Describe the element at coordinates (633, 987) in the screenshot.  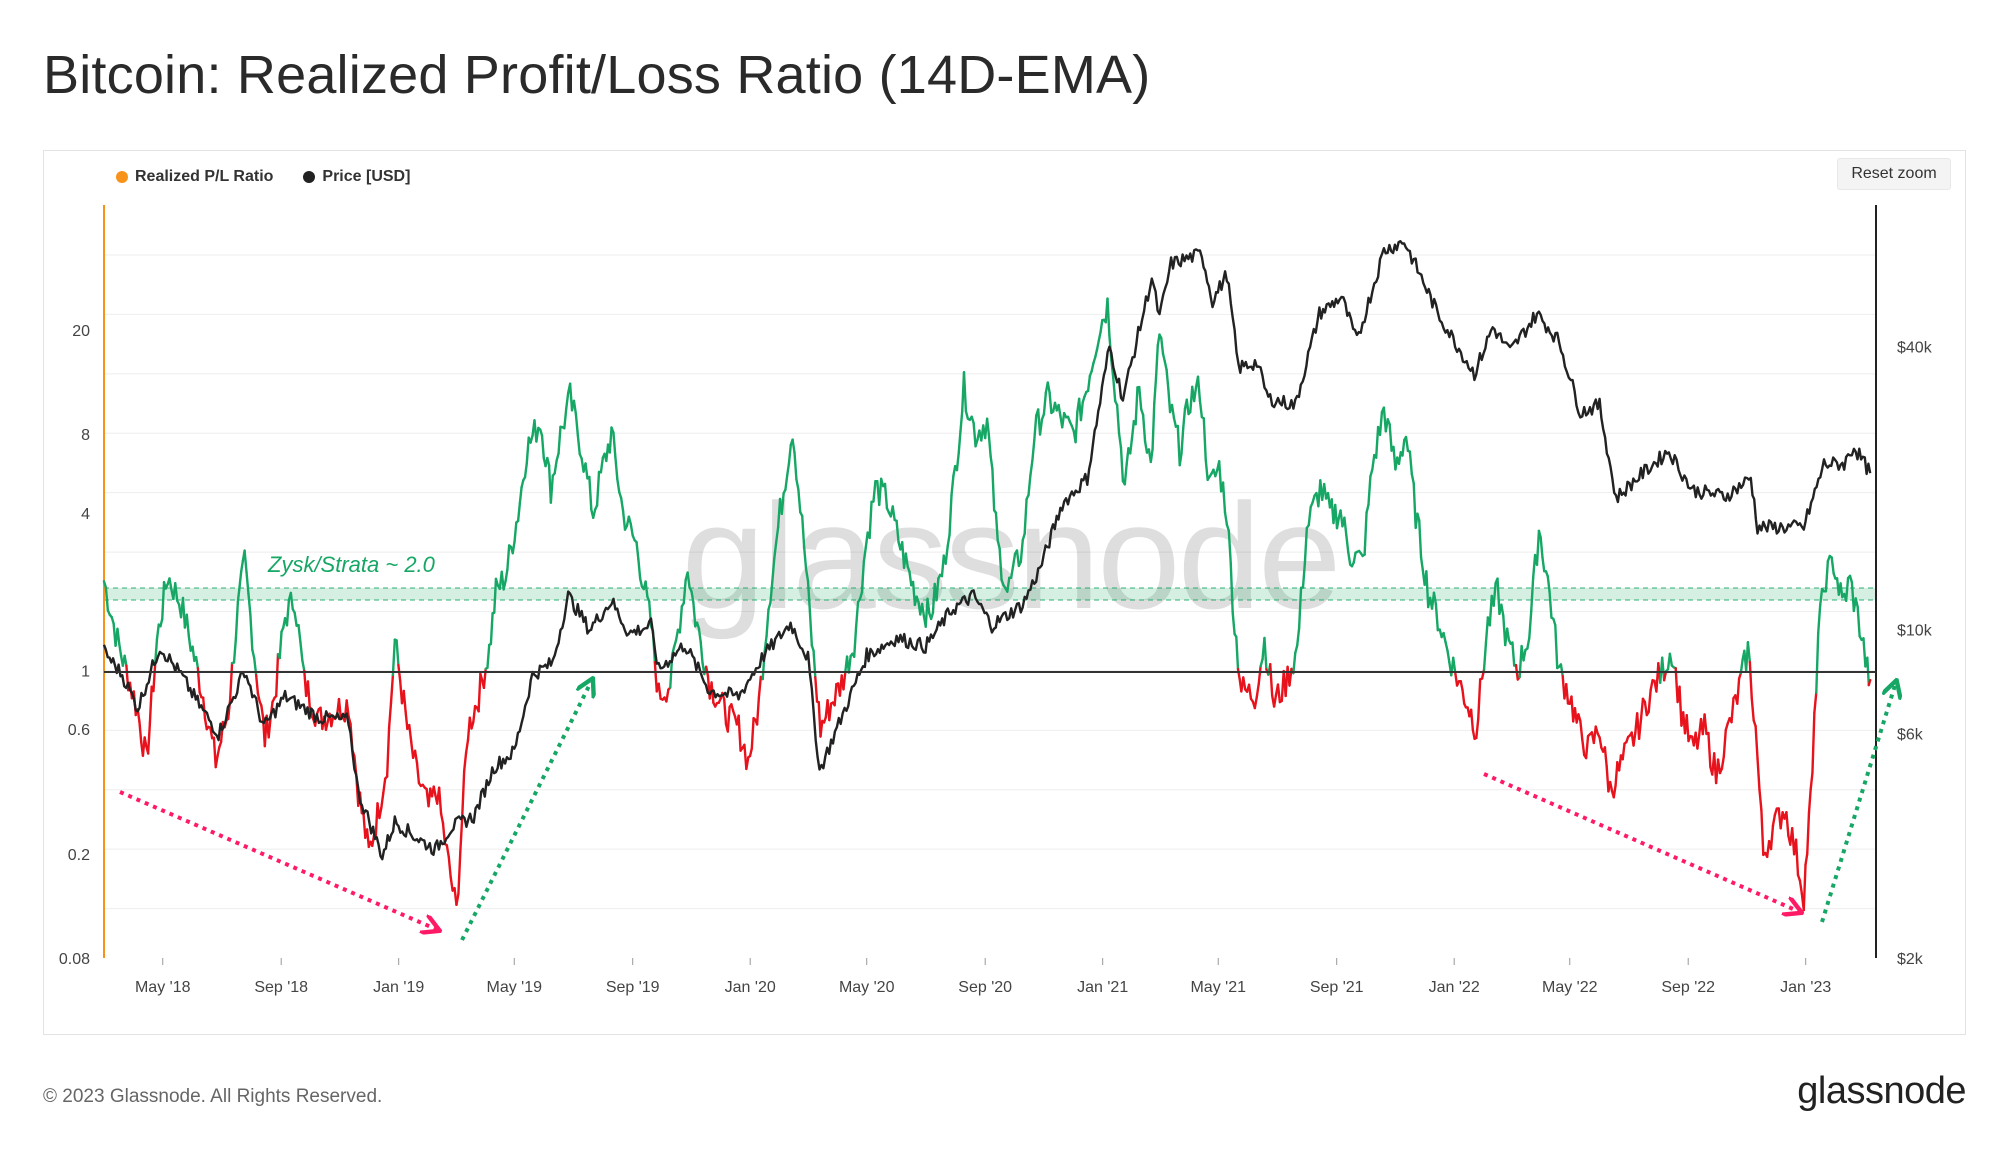
I see `x-tick-label: Sep '19` at that location.